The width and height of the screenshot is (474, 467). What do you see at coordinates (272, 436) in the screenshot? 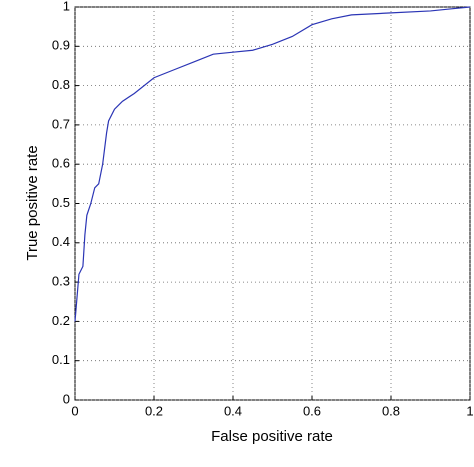
I see `x-axis-label: False positive rate` at bounding box center [272, 436].